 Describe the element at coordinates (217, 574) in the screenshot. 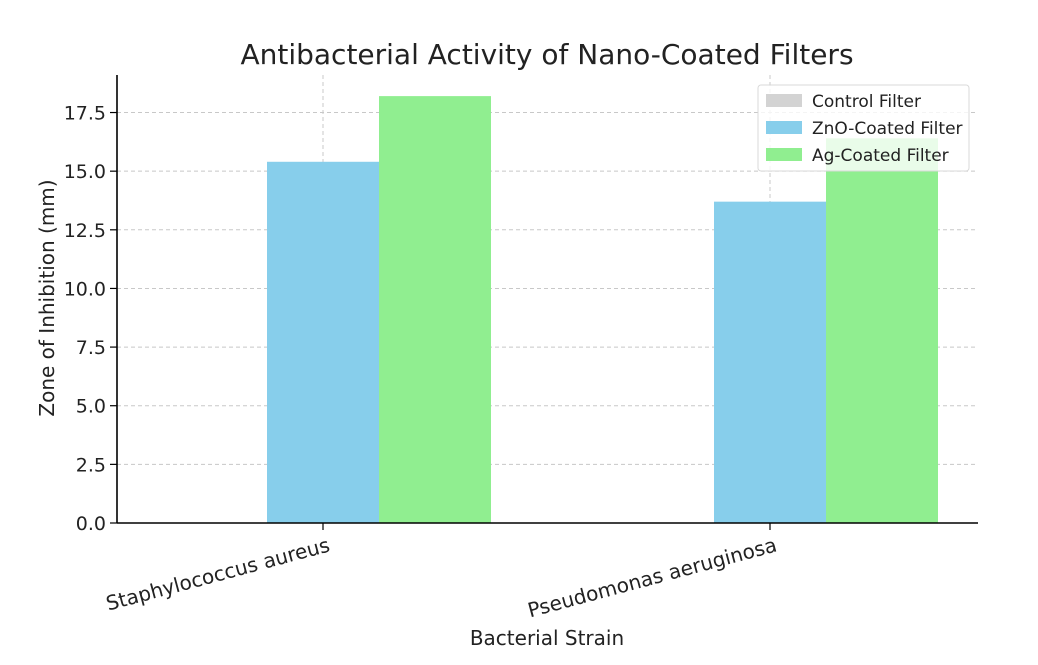

I see `x-tick-label: Staphylococcus aureus` at that location.